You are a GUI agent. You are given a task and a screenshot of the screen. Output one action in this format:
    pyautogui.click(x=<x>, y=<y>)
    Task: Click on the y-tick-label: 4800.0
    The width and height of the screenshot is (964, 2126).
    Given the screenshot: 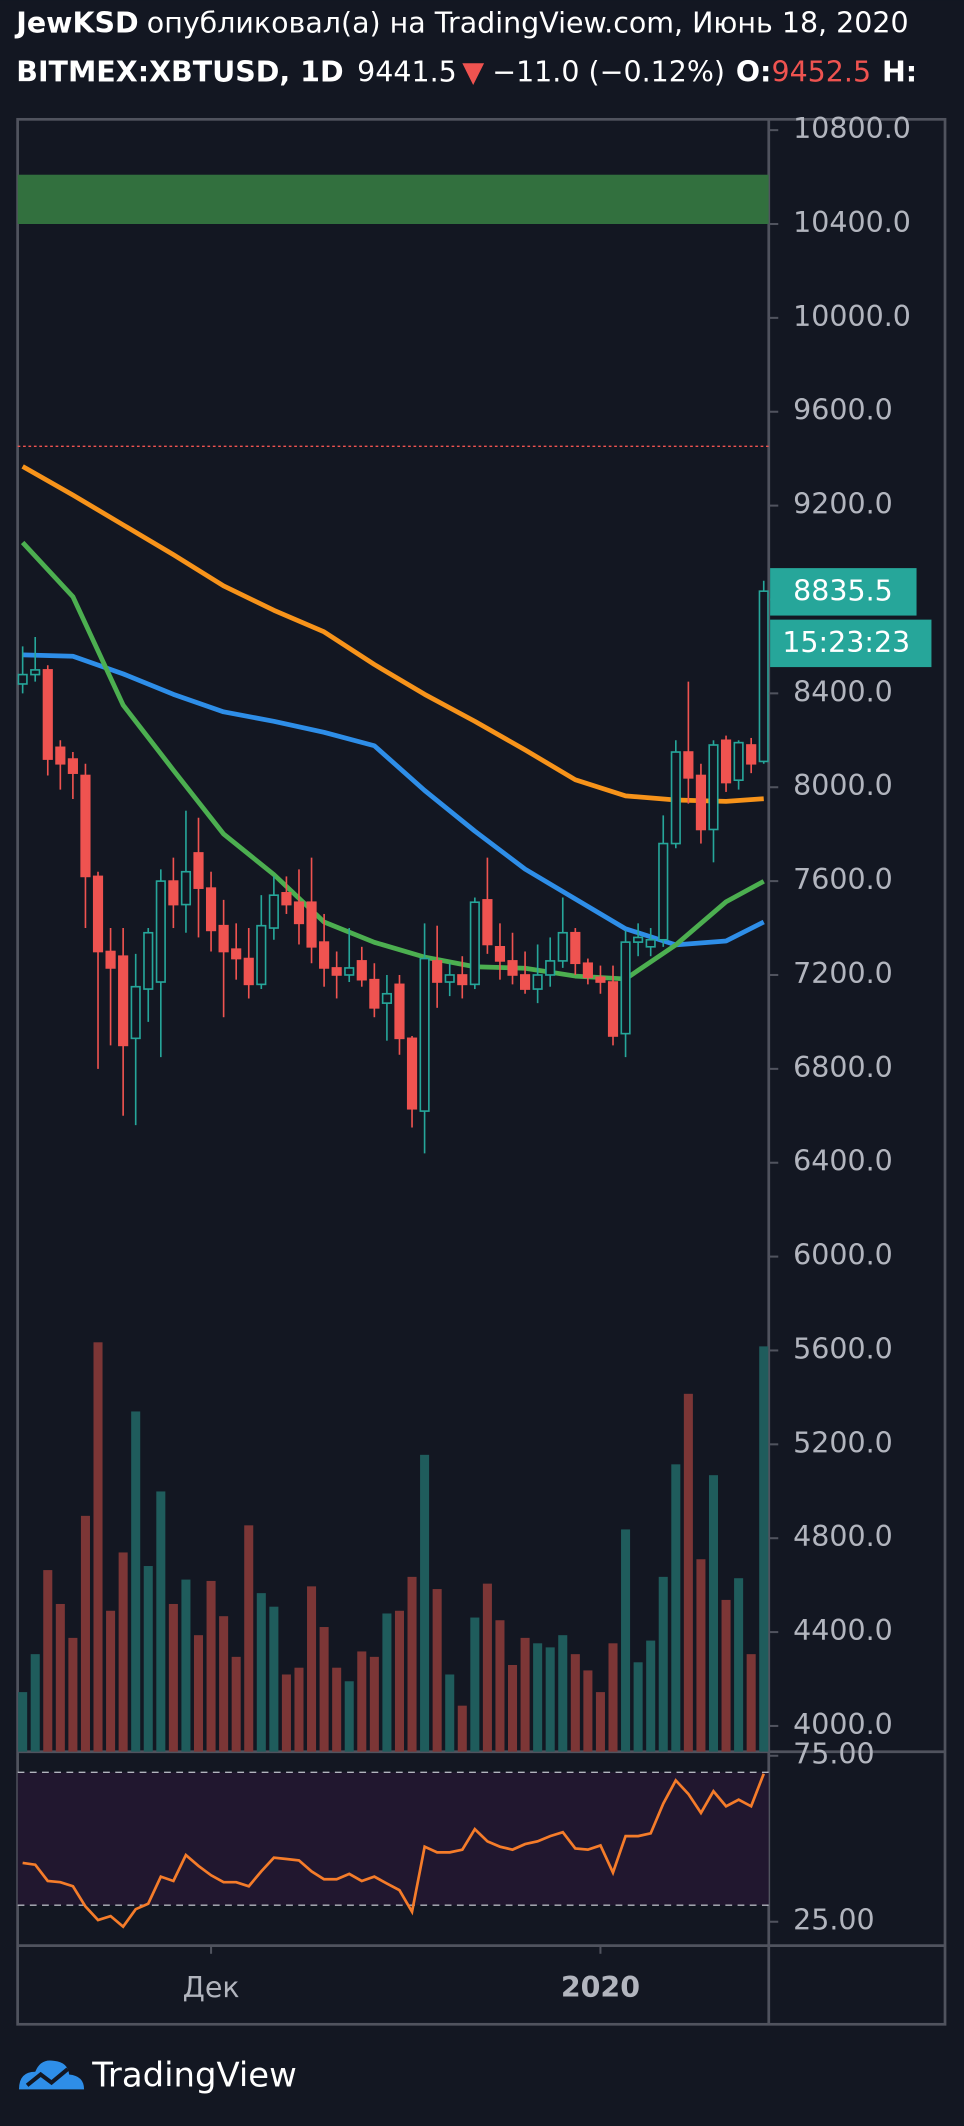 What is the action you would take?
    pyautogui.click(x=843, y=1536)
    